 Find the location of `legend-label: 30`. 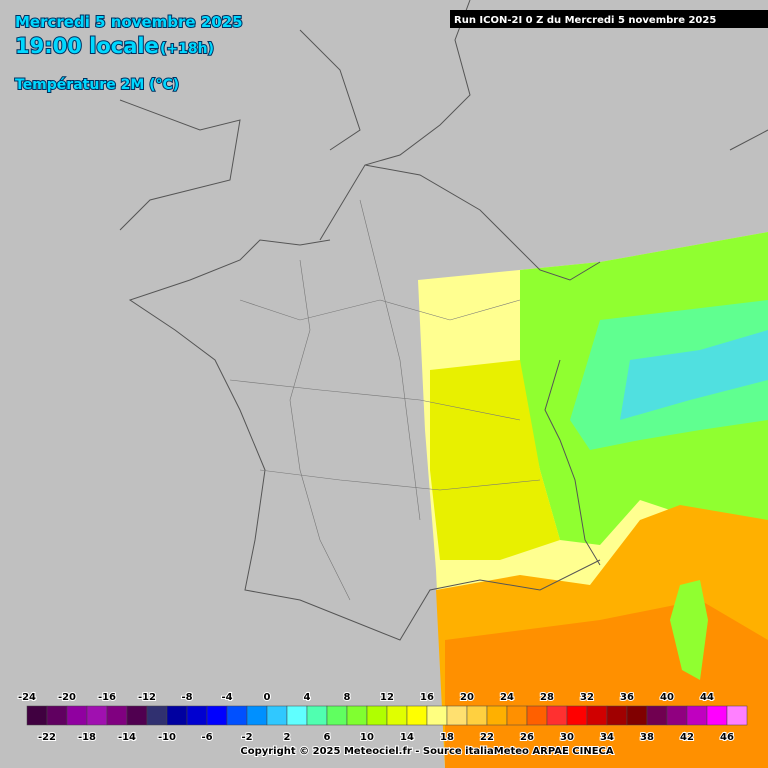

legend-label: 30 is located at coordinates (567, 737).